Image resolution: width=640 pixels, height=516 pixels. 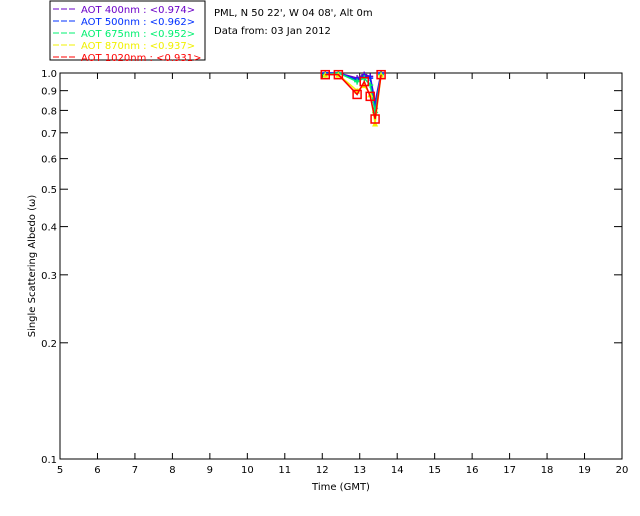 I want to click on x-tick-label: 15, so click(x=434, y=470).